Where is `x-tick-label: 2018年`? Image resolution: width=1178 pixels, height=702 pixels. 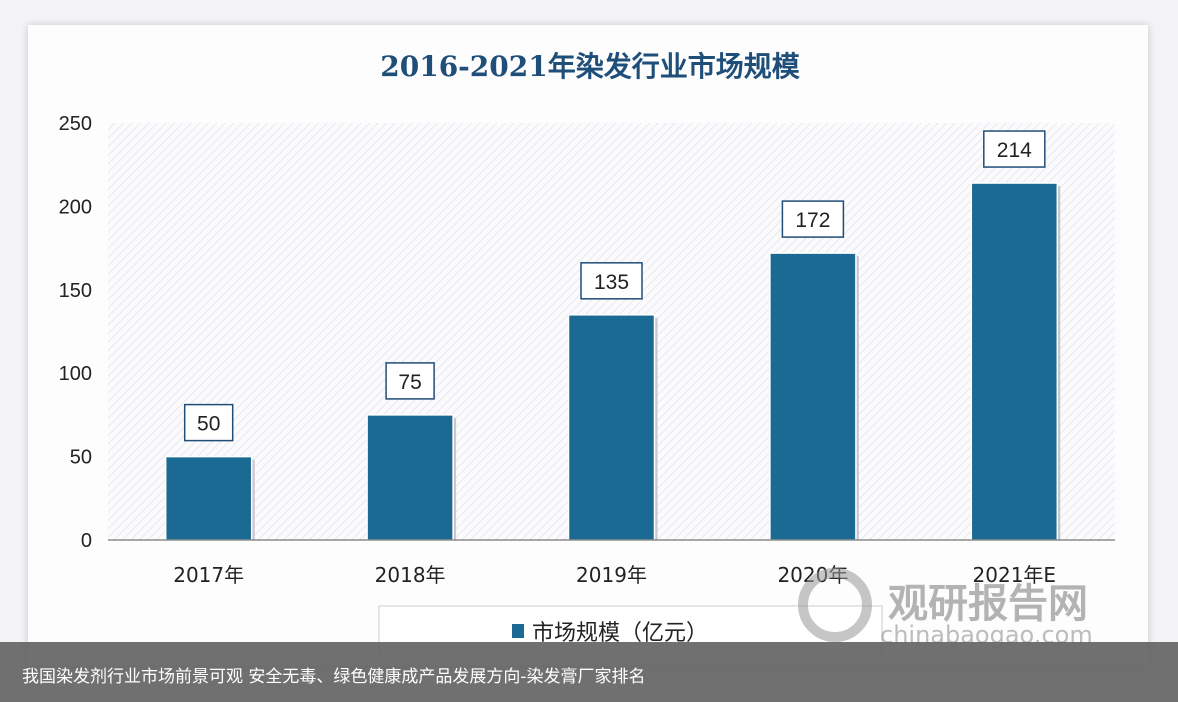
x-tick-label: 2018年 is located at coordinates (410, 575).